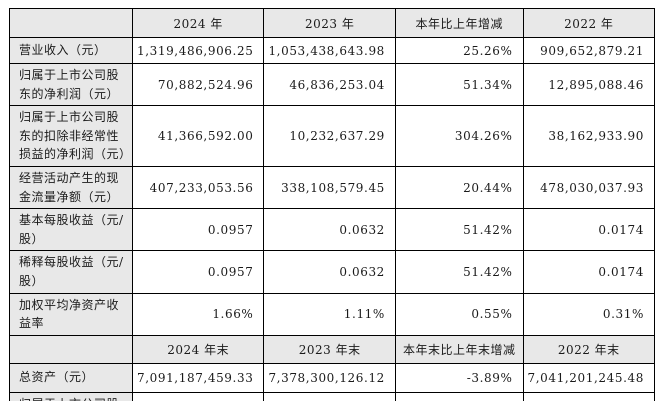  I want to click on value-cell-2022: 0.31%, so click(588, 314).